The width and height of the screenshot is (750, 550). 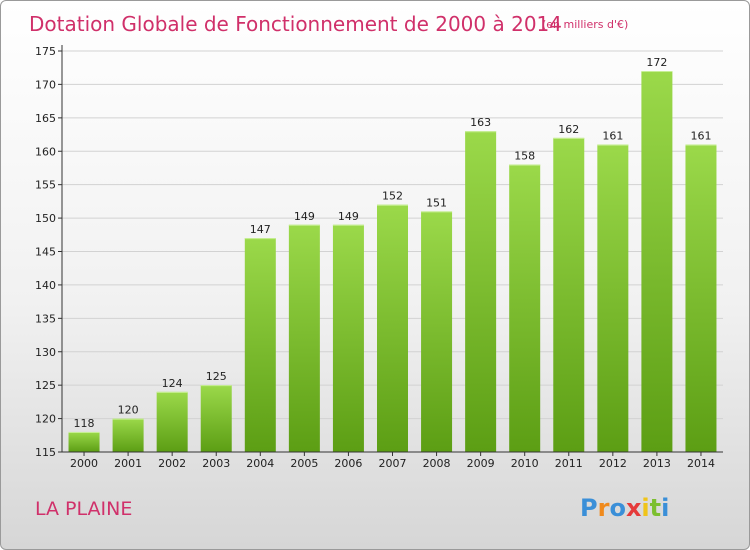 I want to click on y-tick-label: 115, so click(x=45, y=452).